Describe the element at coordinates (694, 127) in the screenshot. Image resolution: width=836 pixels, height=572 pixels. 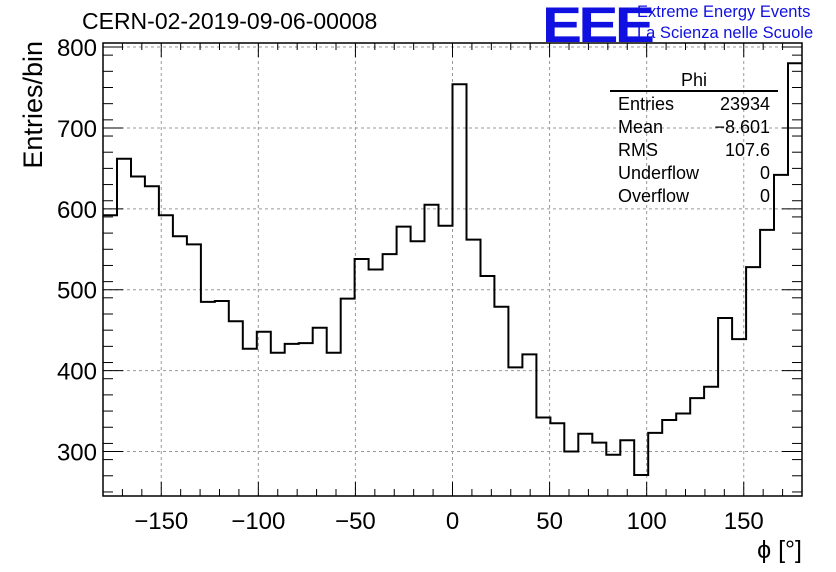
I see `stats-row-mean: Mean −8.601` at that location.